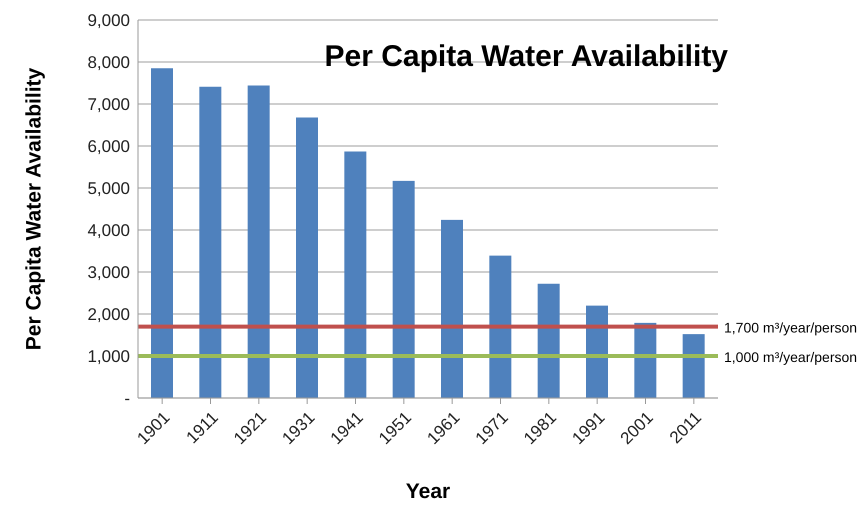  What do you see at coordinates (108, 62) in the screenshot?
I see `y-tick-label: 8,000` at bounding box center [108, 62].